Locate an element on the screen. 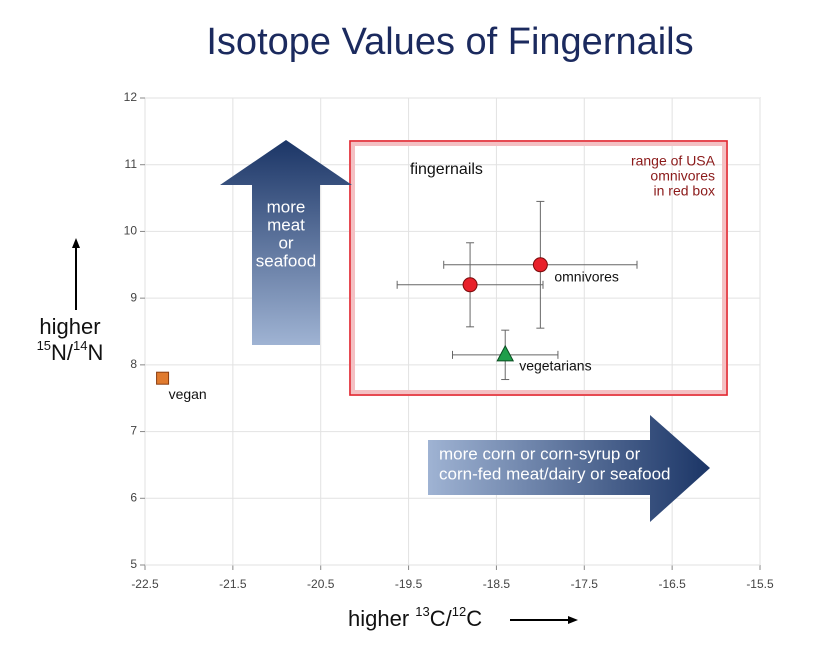 The image size is (820, 661). right-arrow-text: corn-fed meat/dairy or seafood is located at coordinates (555, 473).